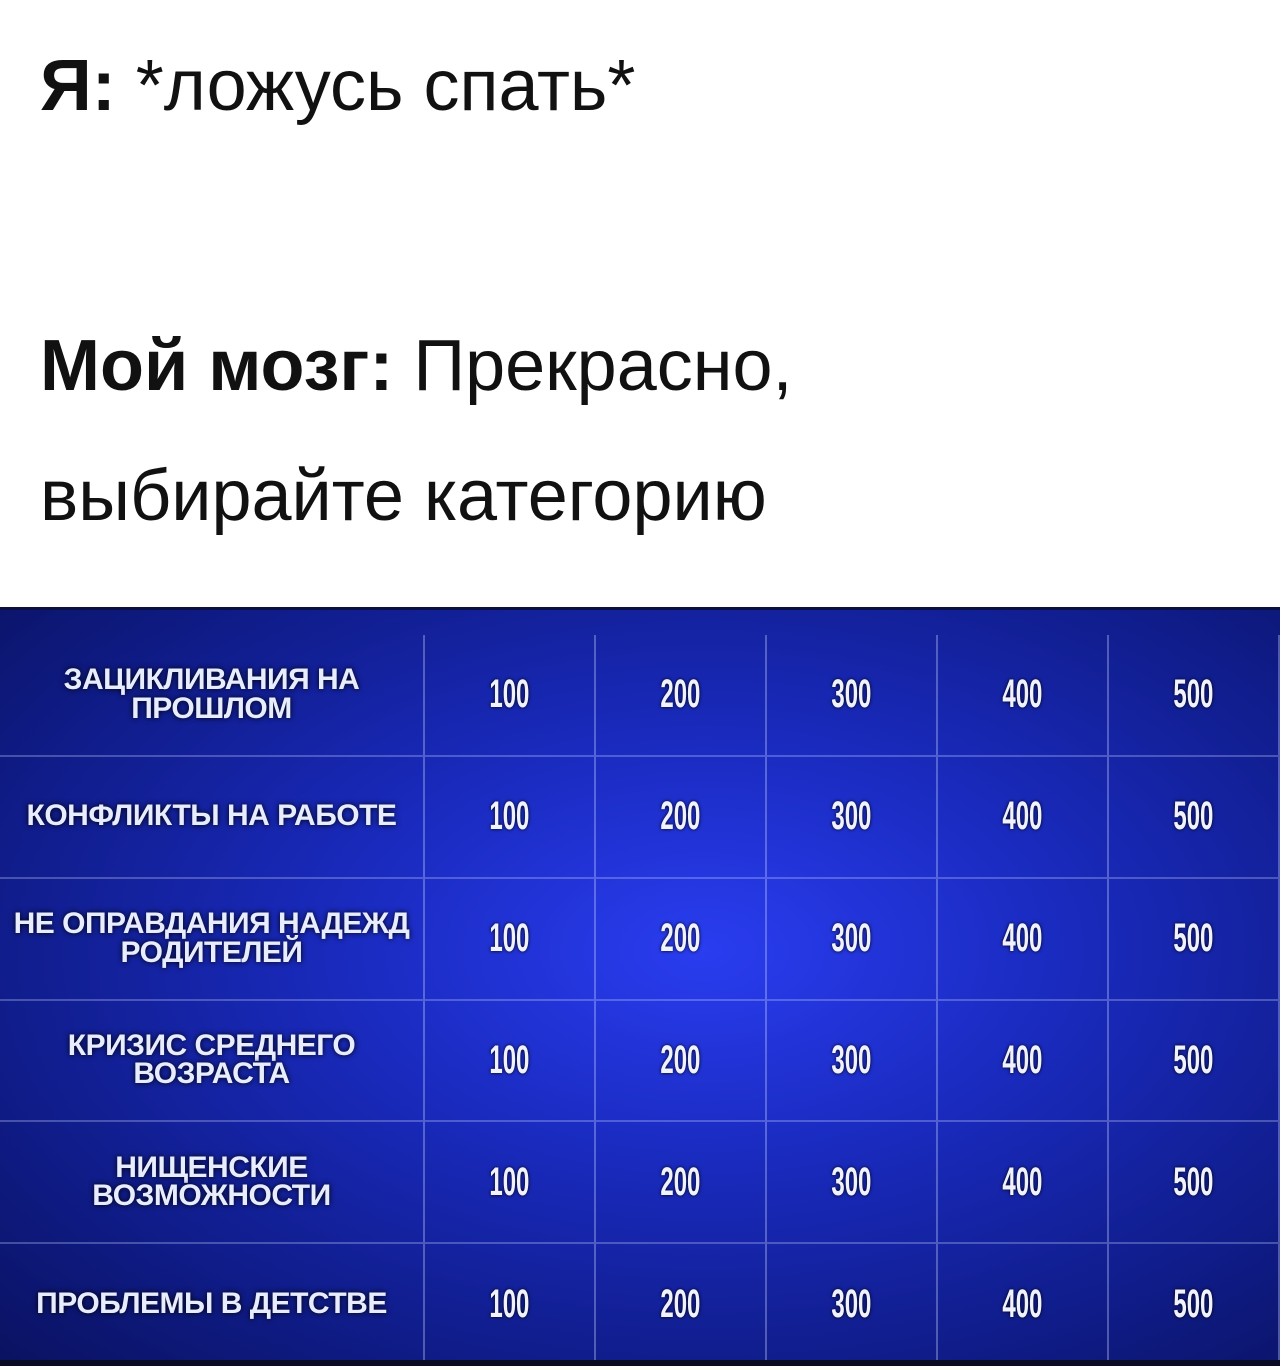 The height and width of the screenshot is (1366, 1280). Describe the element at coordinates (403, 496) in the screenshot. I see `caption-line-3: выбирайте категорию` at that location.